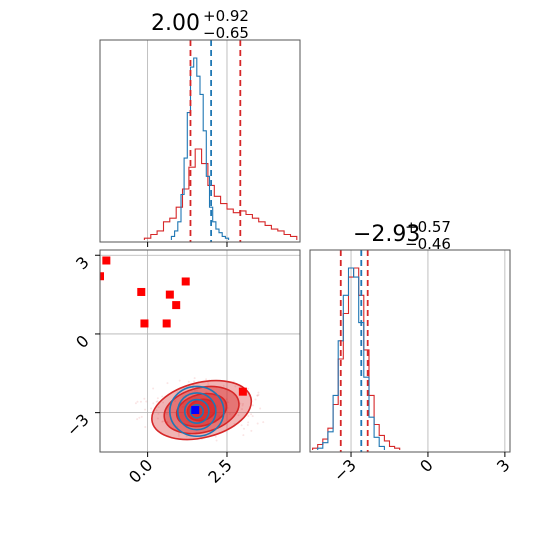  What do you see at coordinates (226, 16) in the screenshot?
I see `title-upper-error: +0.92` at bounding box center [226, 16].